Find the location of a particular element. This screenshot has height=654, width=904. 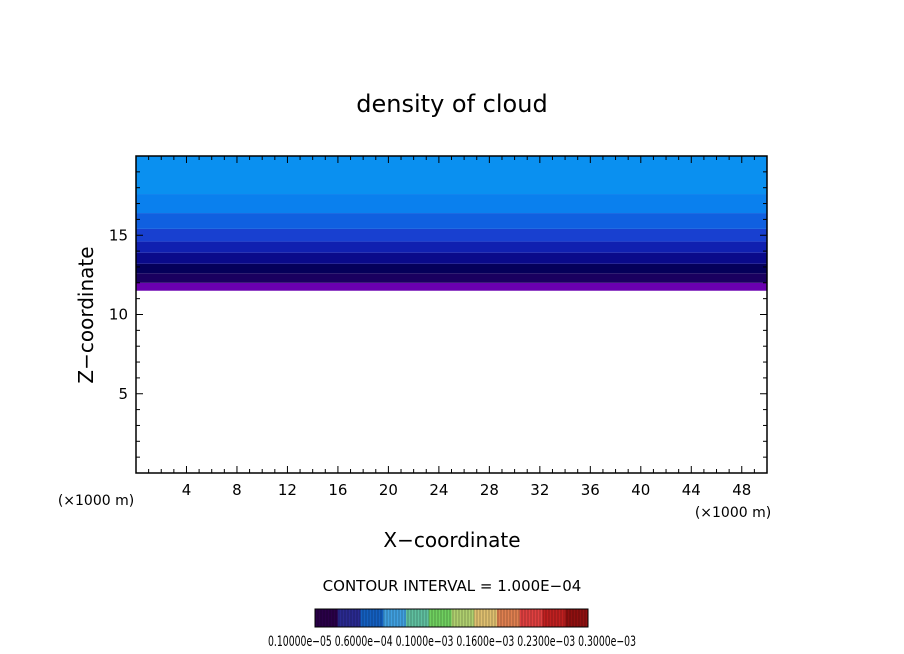

cloud-density-field is located at coordinates (451, 223).